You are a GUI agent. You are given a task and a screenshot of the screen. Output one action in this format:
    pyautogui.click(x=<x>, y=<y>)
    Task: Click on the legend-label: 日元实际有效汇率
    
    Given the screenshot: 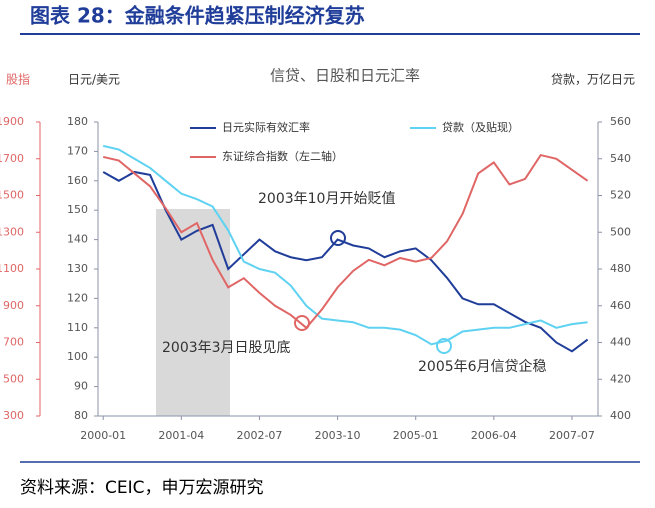 What is the action you would take?
    pyautogui.click(x=266, y=127)
    